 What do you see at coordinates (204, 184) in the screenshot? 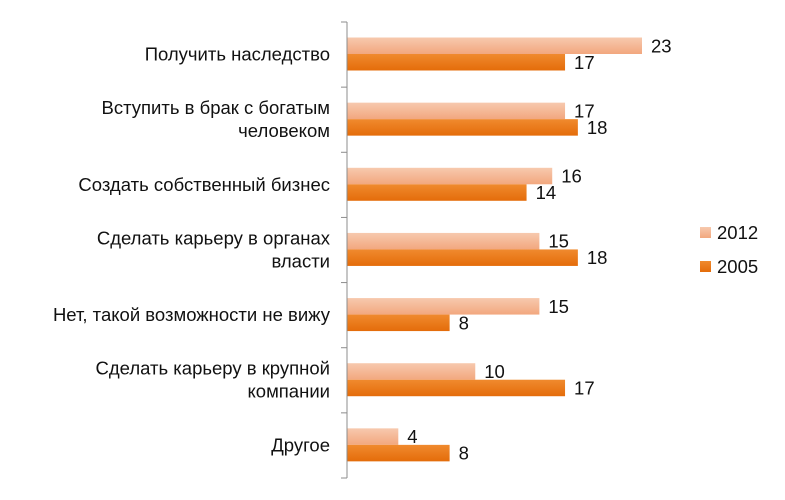
I see `category-label-2: Создать собственный бизнес` at bounding box center [204, 184].